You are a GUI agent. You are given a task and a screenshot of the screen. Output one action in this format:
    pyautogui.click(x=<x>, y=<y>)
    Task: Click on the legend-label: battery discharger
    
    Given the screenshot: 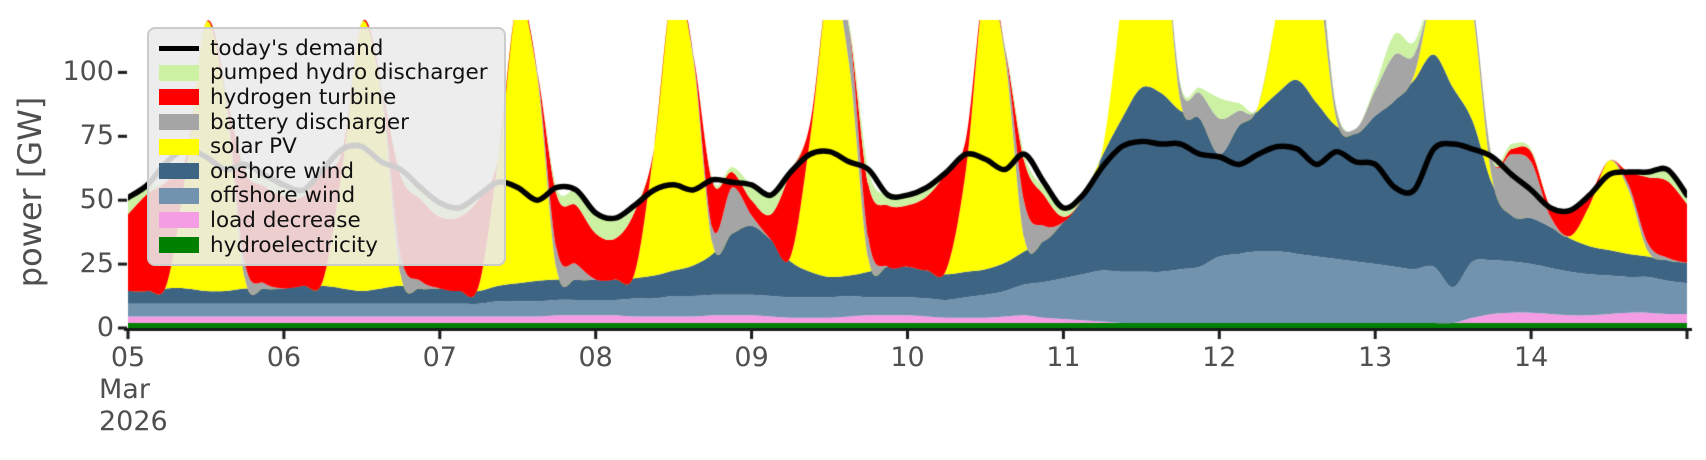 What is the action you would take?
    pyautogui.click(x=309, y=122)
    